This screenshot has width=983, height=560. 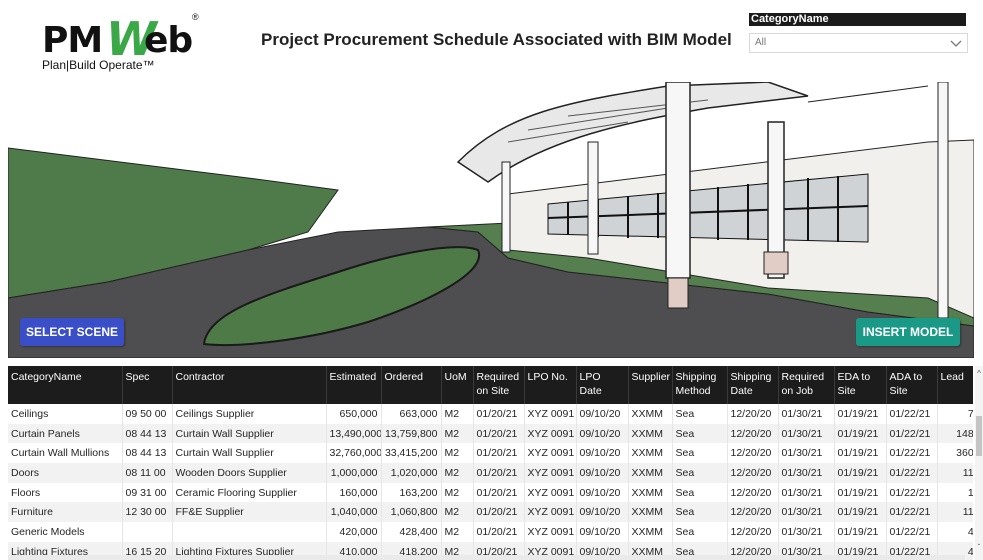 What do you see at coordinates (147, 492) in the screenshot?
I see `table-cell: 09 31 00` at bounding box center [147, 492].